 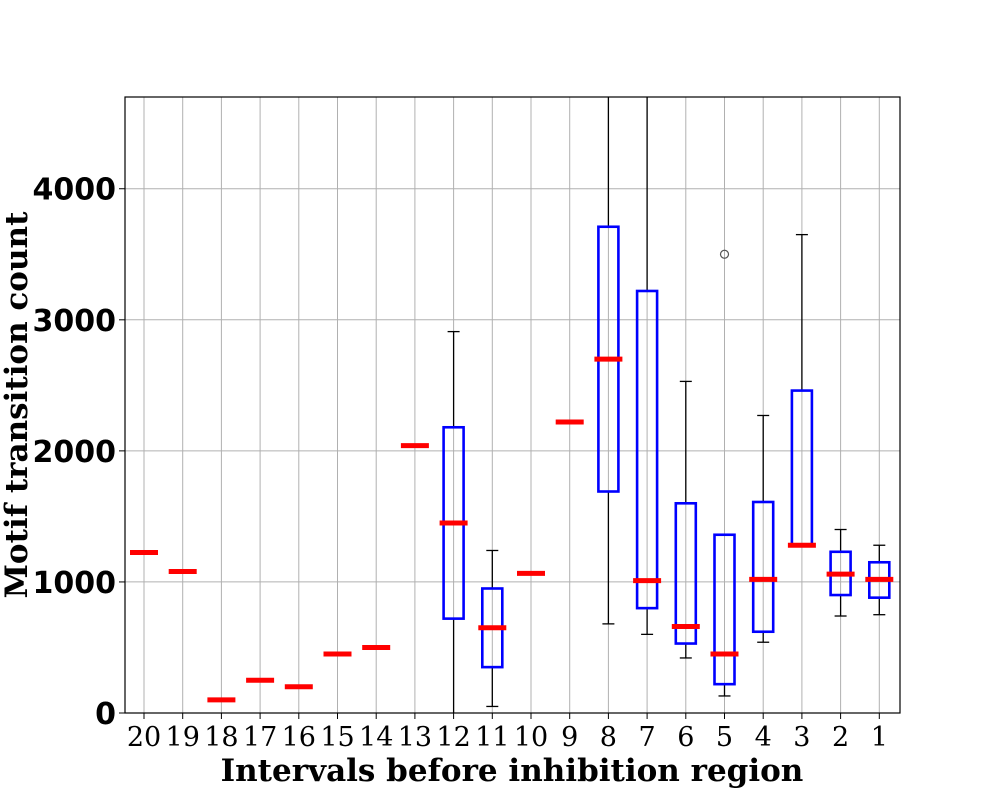 I want to click on x-tick-label: 11, so click(x=492, y=737).